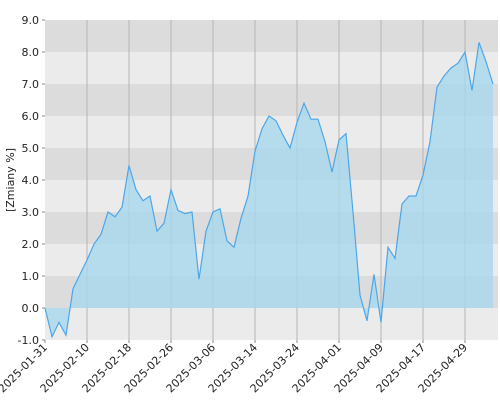 This screenshot has height=400, width=500. I want to click on y-tick-label: 7.0, so click(31, 84).